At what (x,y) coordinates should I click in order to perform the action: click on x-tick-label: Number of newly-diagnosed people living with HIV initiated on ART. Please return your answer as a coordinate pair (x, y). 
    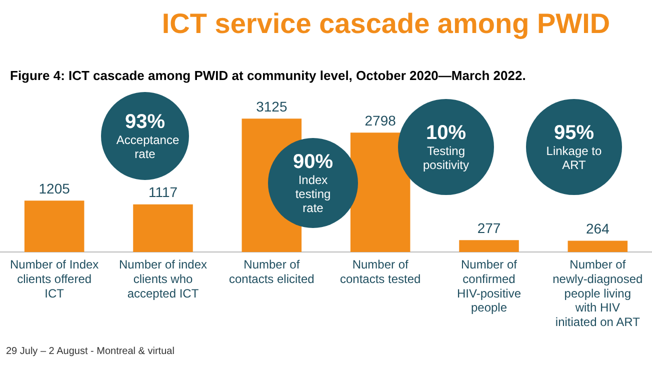
    Looking at the image, I should click on (597, 294).